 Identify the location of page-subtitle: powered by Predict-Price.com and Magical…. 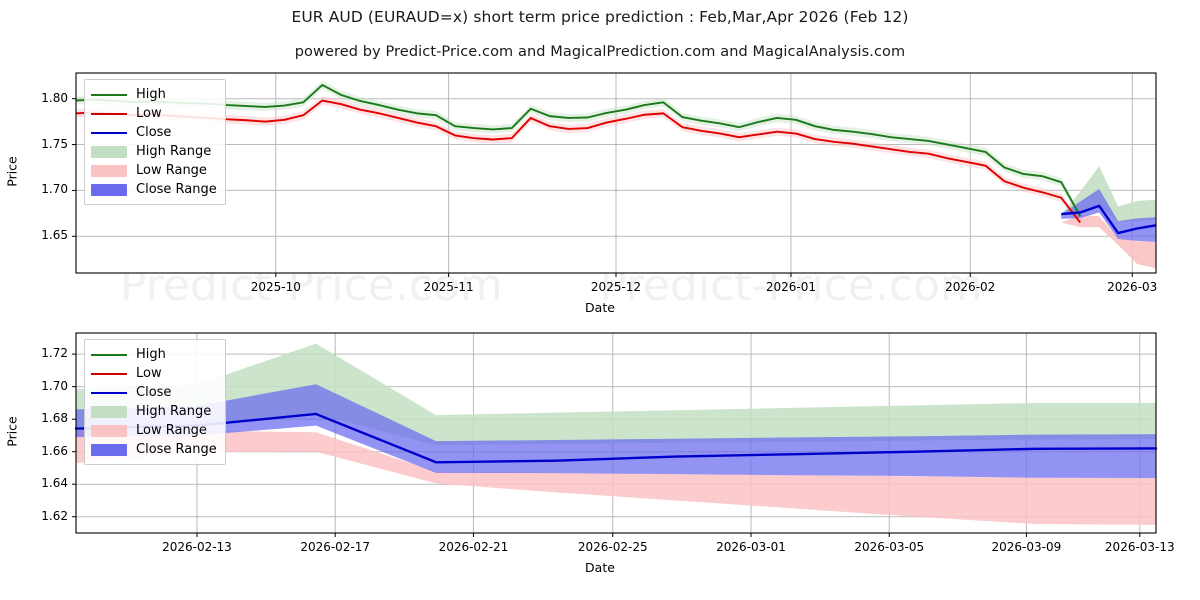
(600, 52).